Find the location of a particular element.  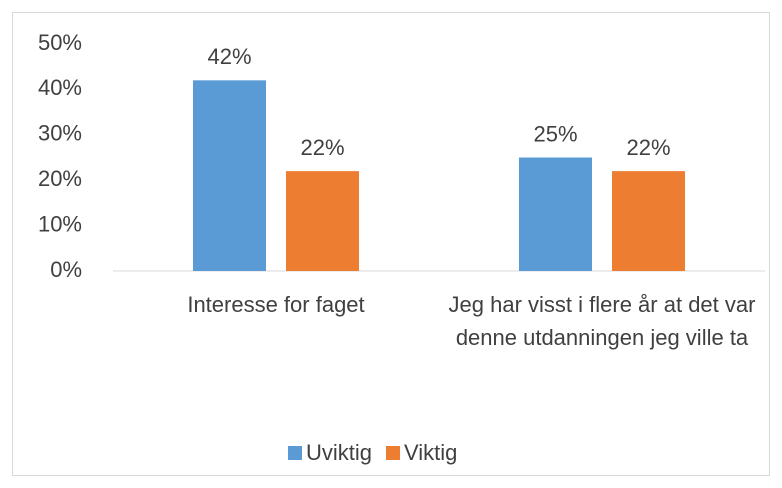

x-tick-label: Interesse for faget is located at coordinates (276, 304).